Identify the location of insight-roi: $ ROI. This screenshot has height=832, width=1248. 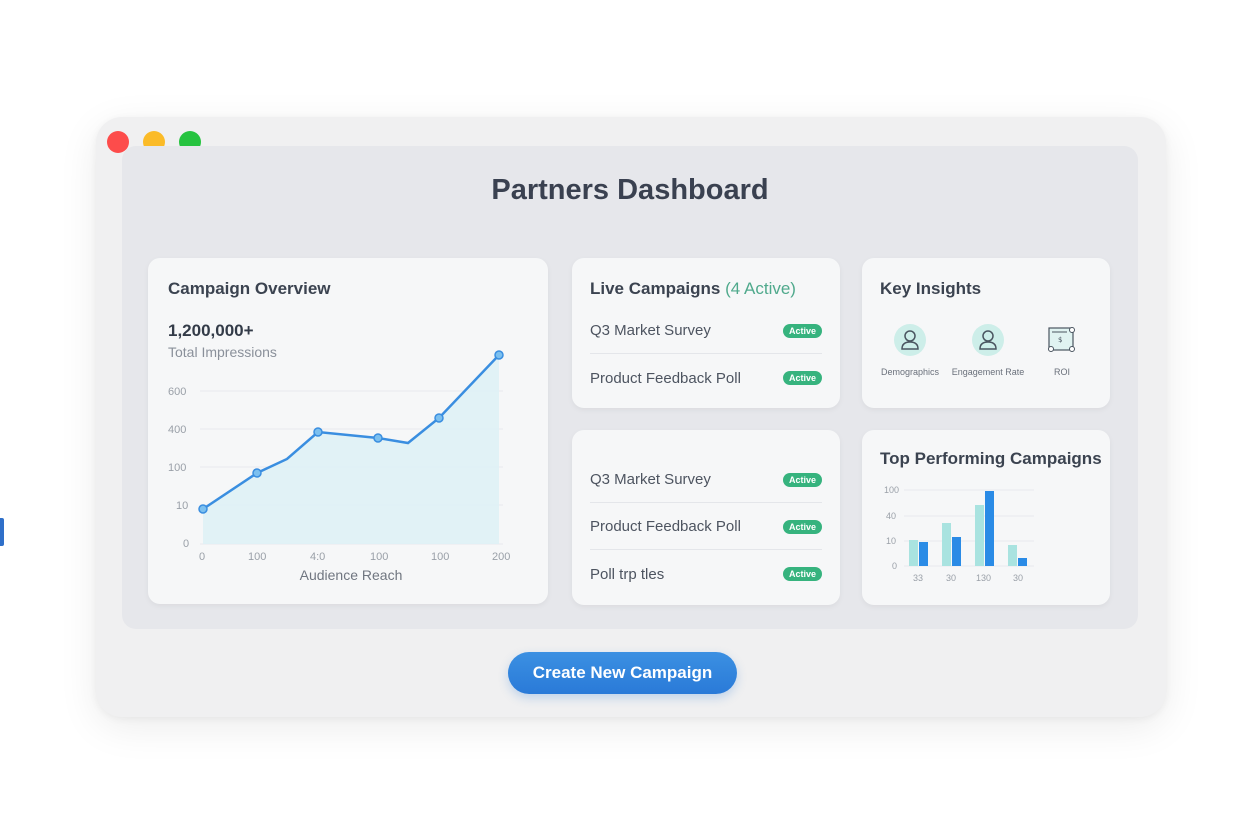
(1062, 350).